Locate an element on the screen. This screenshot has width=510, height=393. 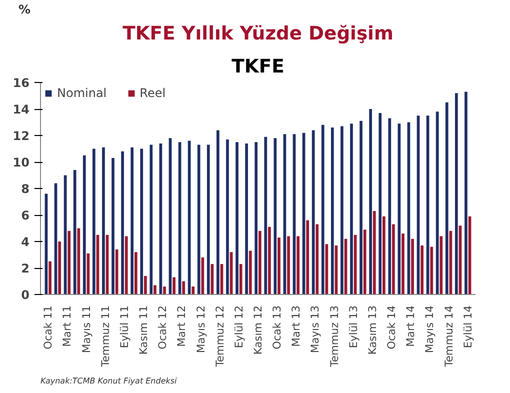
x-tick-label: Temmuz 13 is located at coordinates (334, 336).